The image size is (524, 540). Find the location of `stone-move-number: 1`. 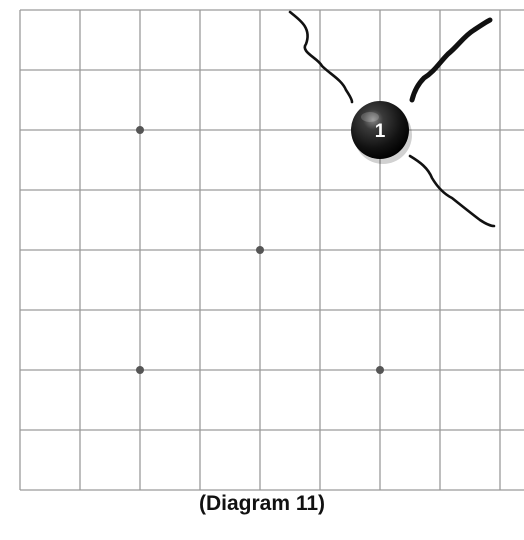

stone-move-number: 1 is located at coordinates (380, 131).